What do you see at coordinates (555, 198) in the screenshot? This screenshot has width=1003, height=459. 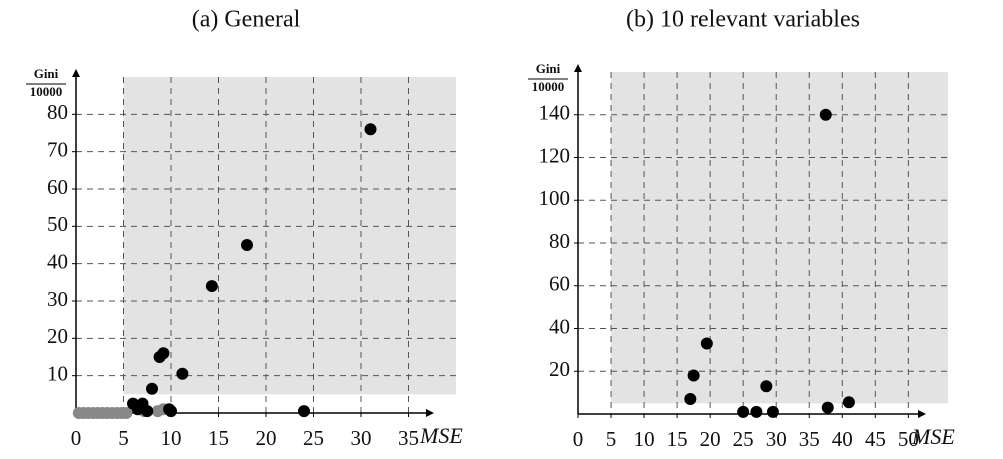 I see `y-tick-label: 100` at bounding box center [555, 198].